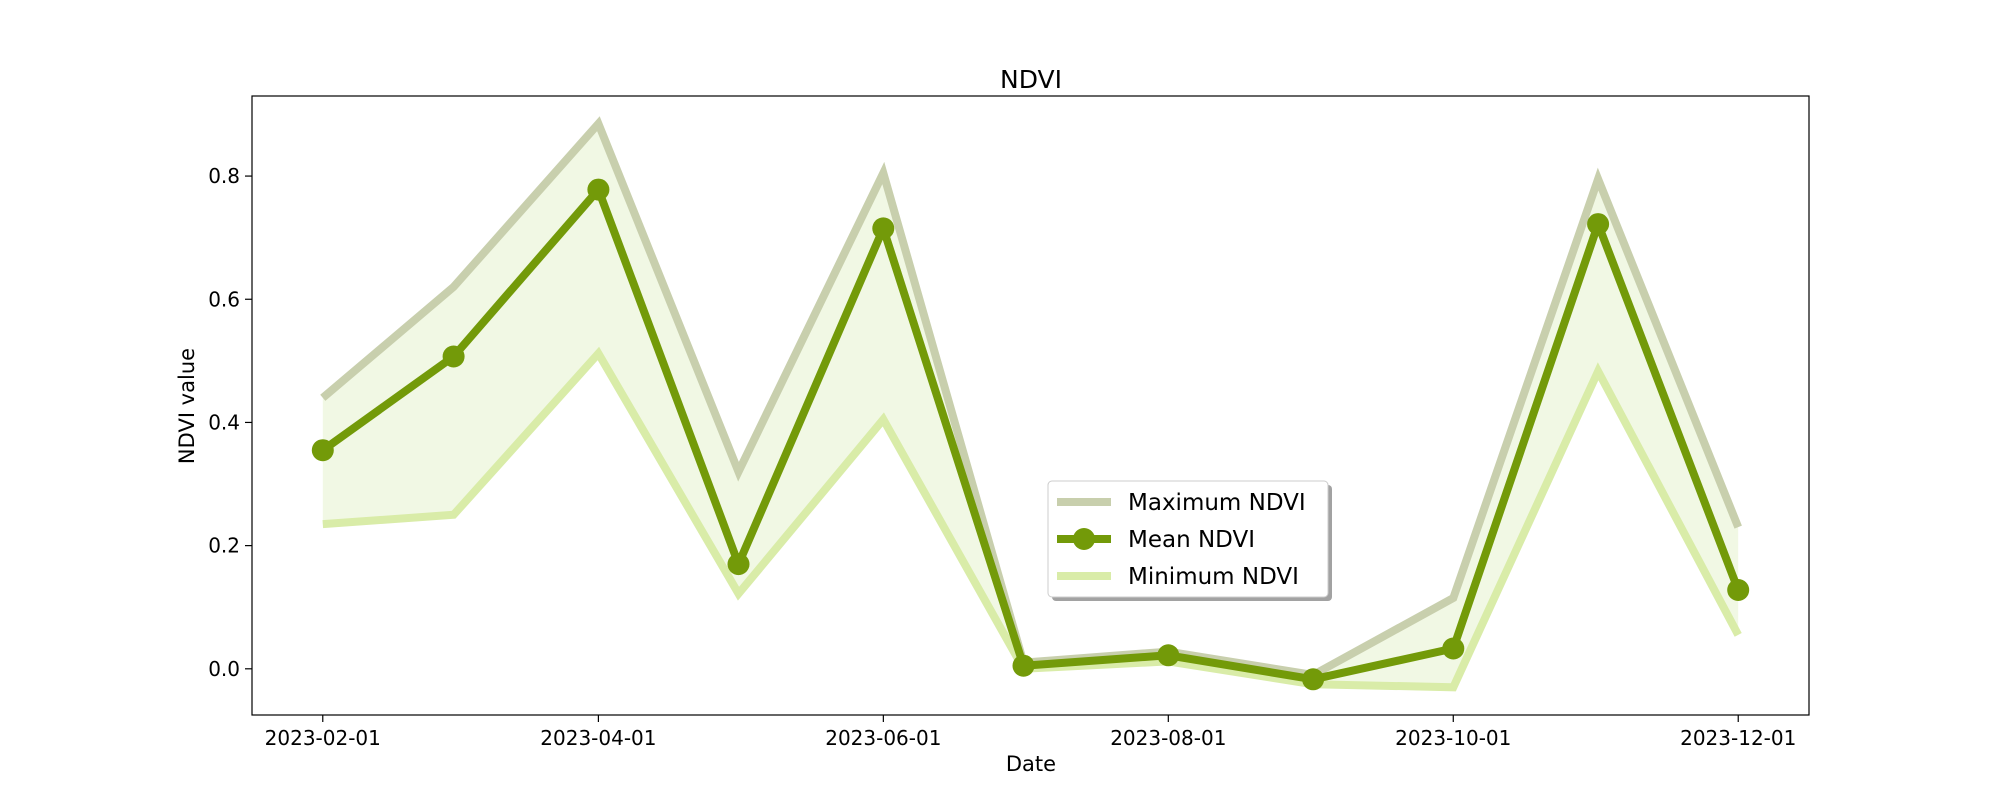  What do you see at coordinates (1213, 577) in the screenshot?
I see `legend-label-minimum-ndvi: Minimum NDVI` at bounding box center [1213, 577].